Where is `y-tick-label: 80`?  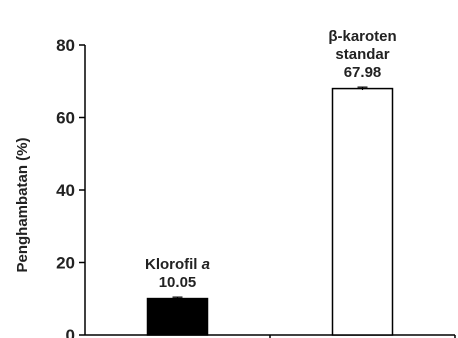
y-tick-label: 80 is located at coordinates (65, 45).